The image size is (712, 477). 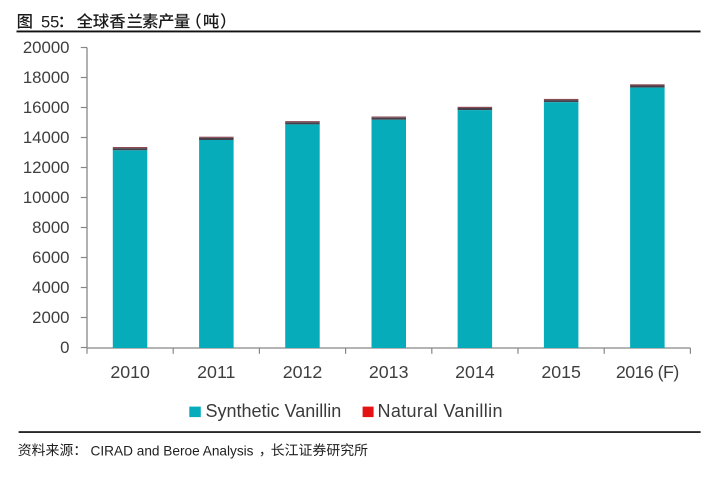 What do you see at coordinates (46, 137) in the screenshot?
I see `svg-text: 14000` at bounding box center [46, 137].